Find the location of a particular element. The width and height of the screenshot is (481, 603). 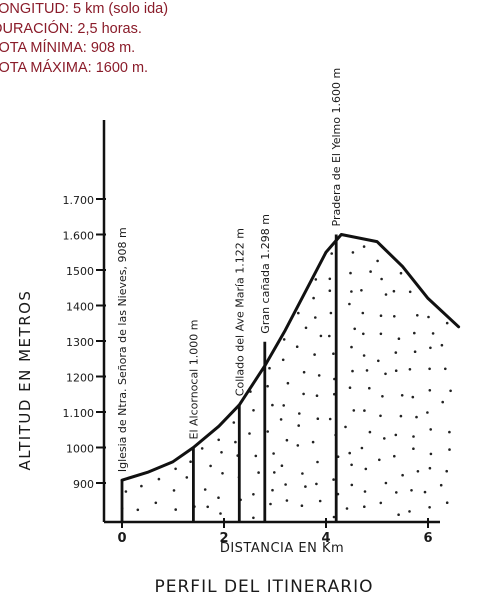

min-altitude-text: COTA MÍNIMA: 908 m. is located at coordinates (68, 48).